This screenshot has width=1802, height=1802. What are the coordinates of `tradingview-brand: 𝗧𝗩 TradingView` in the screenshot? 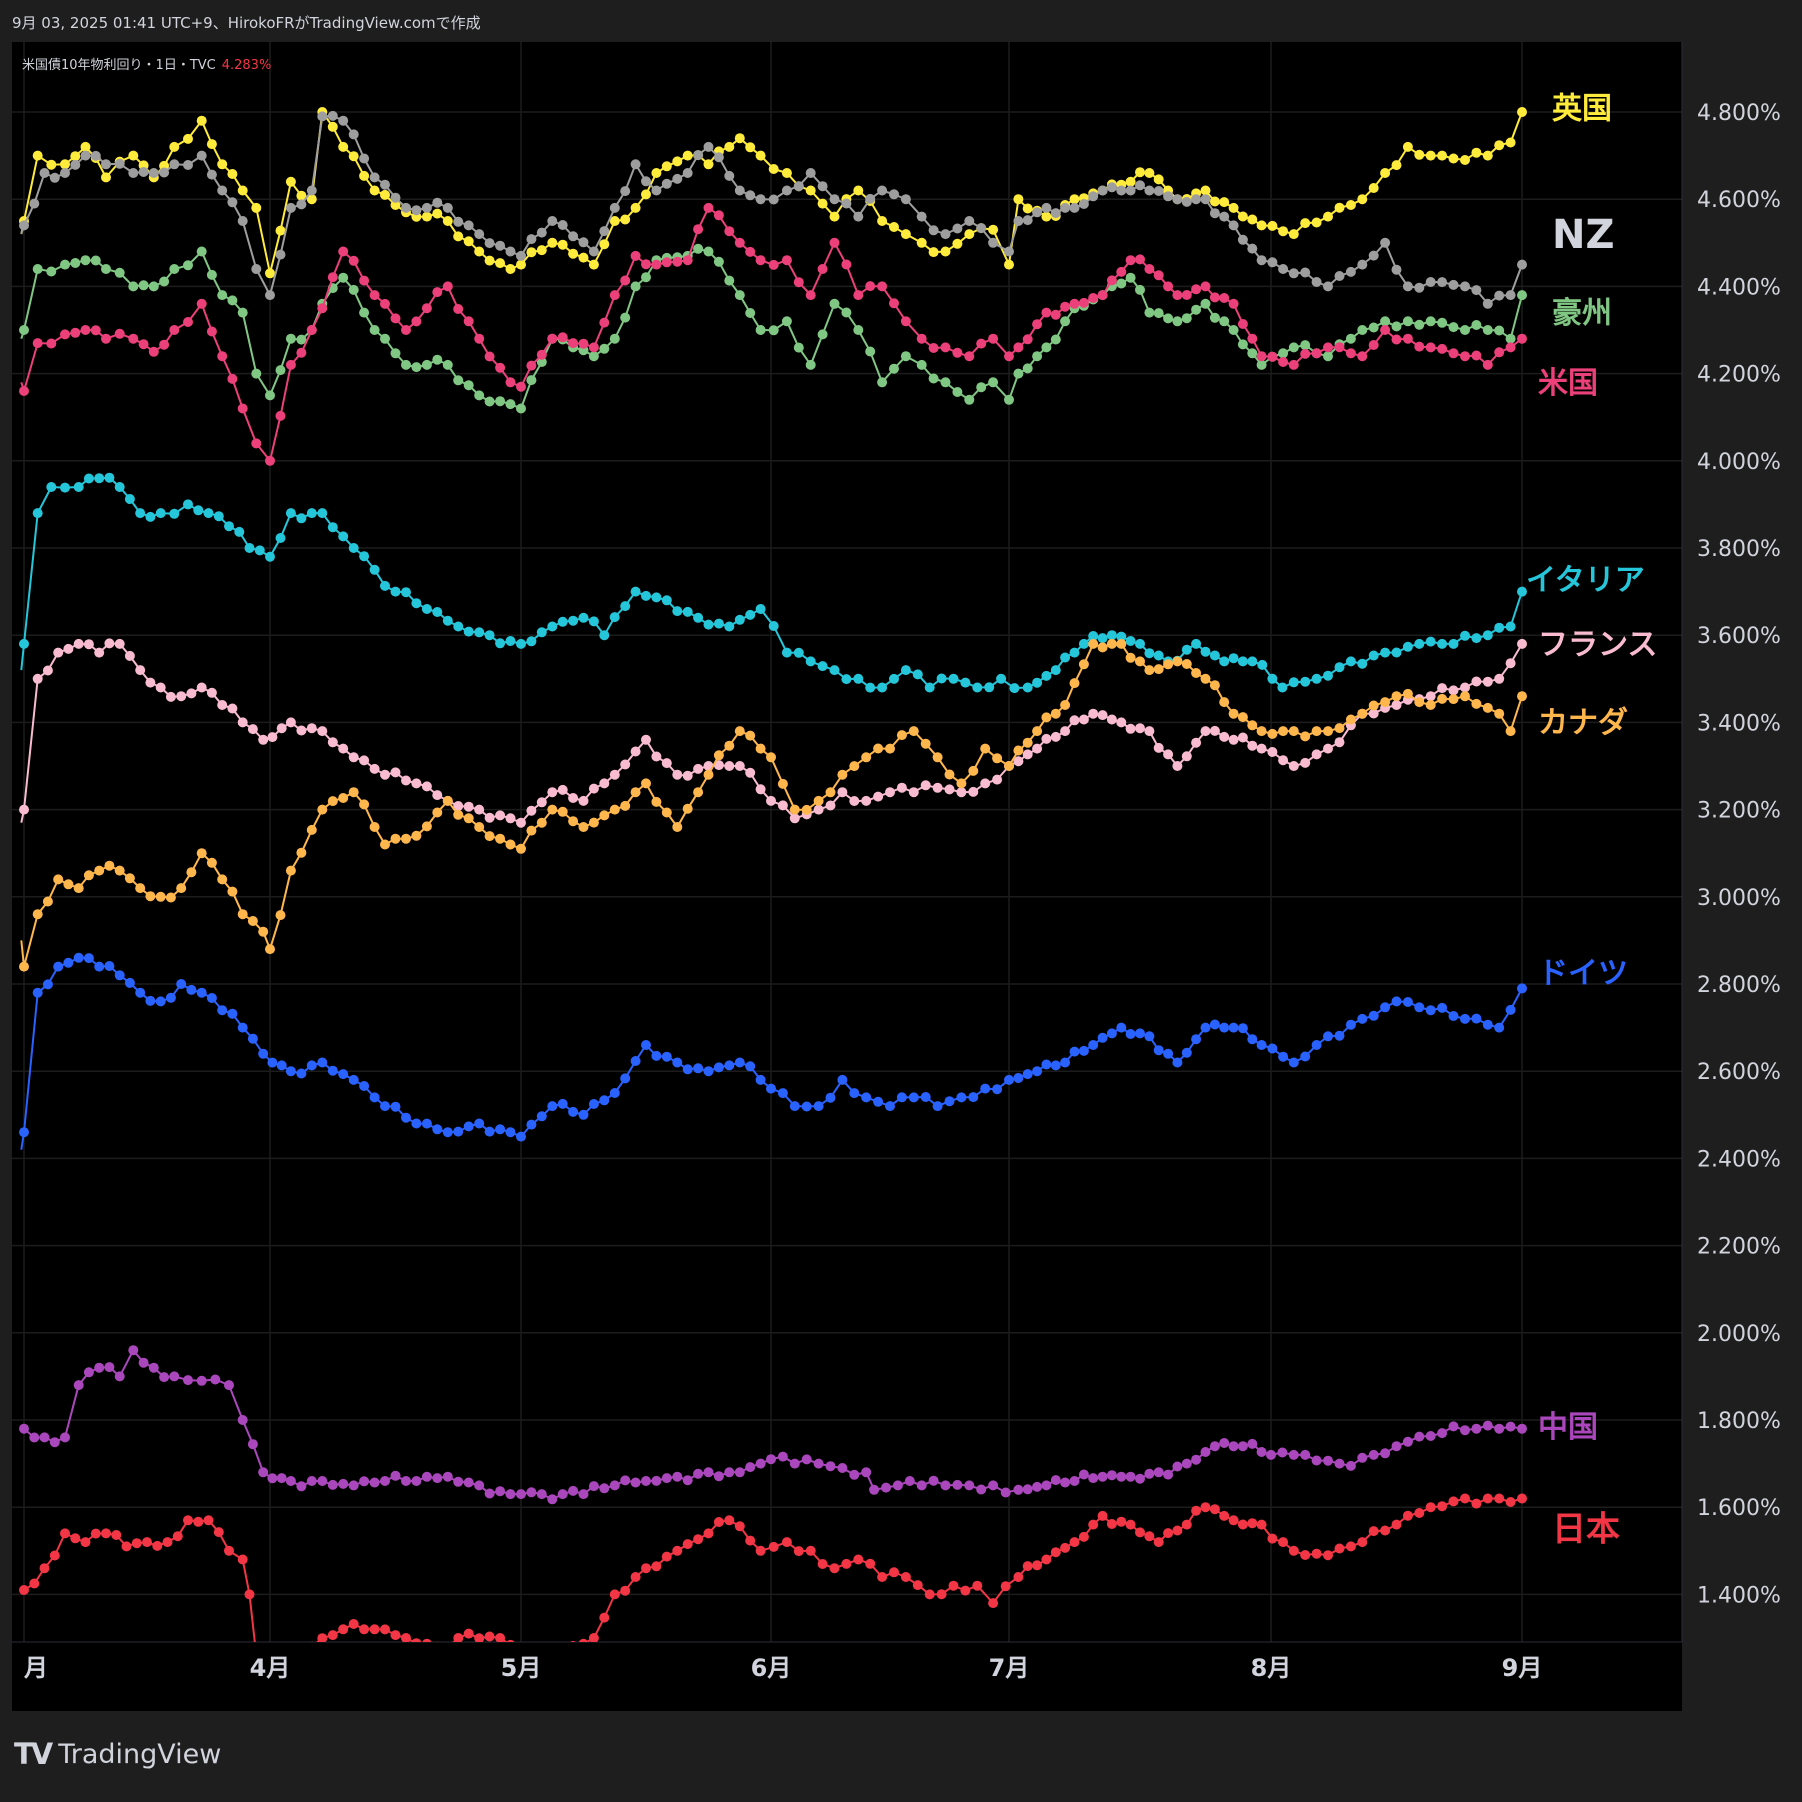 It's located at (117, 1754).